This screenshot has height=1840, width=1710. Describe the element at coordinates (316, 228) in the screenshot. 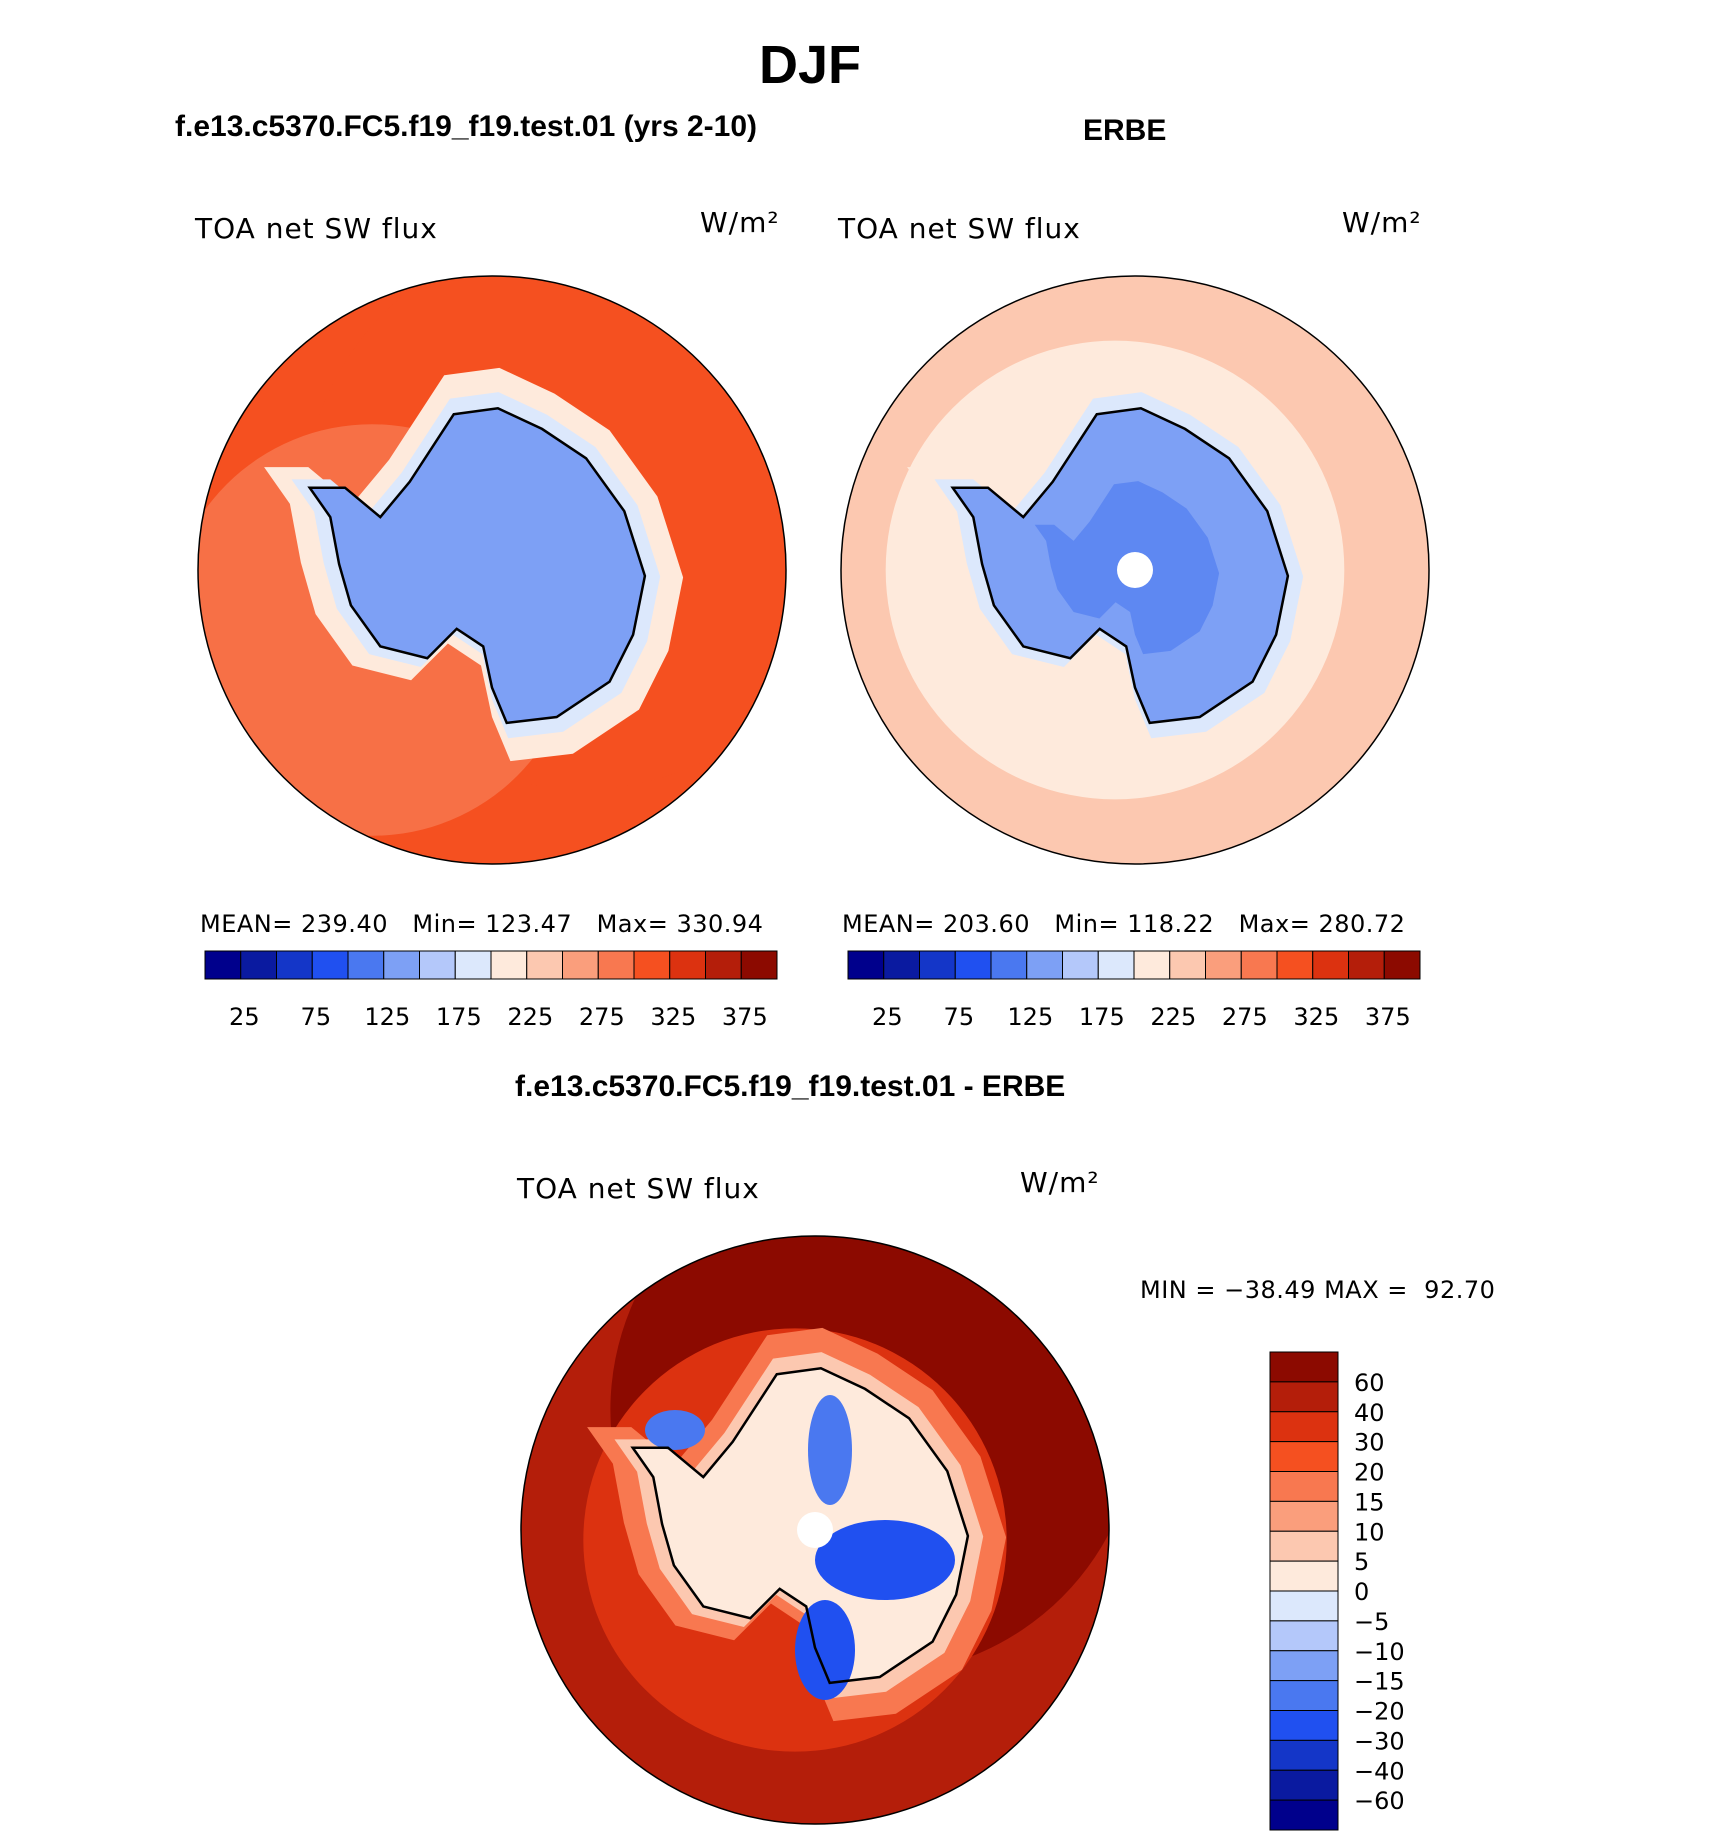

I see `variable-label-model: TOA net SW flux` at that location.